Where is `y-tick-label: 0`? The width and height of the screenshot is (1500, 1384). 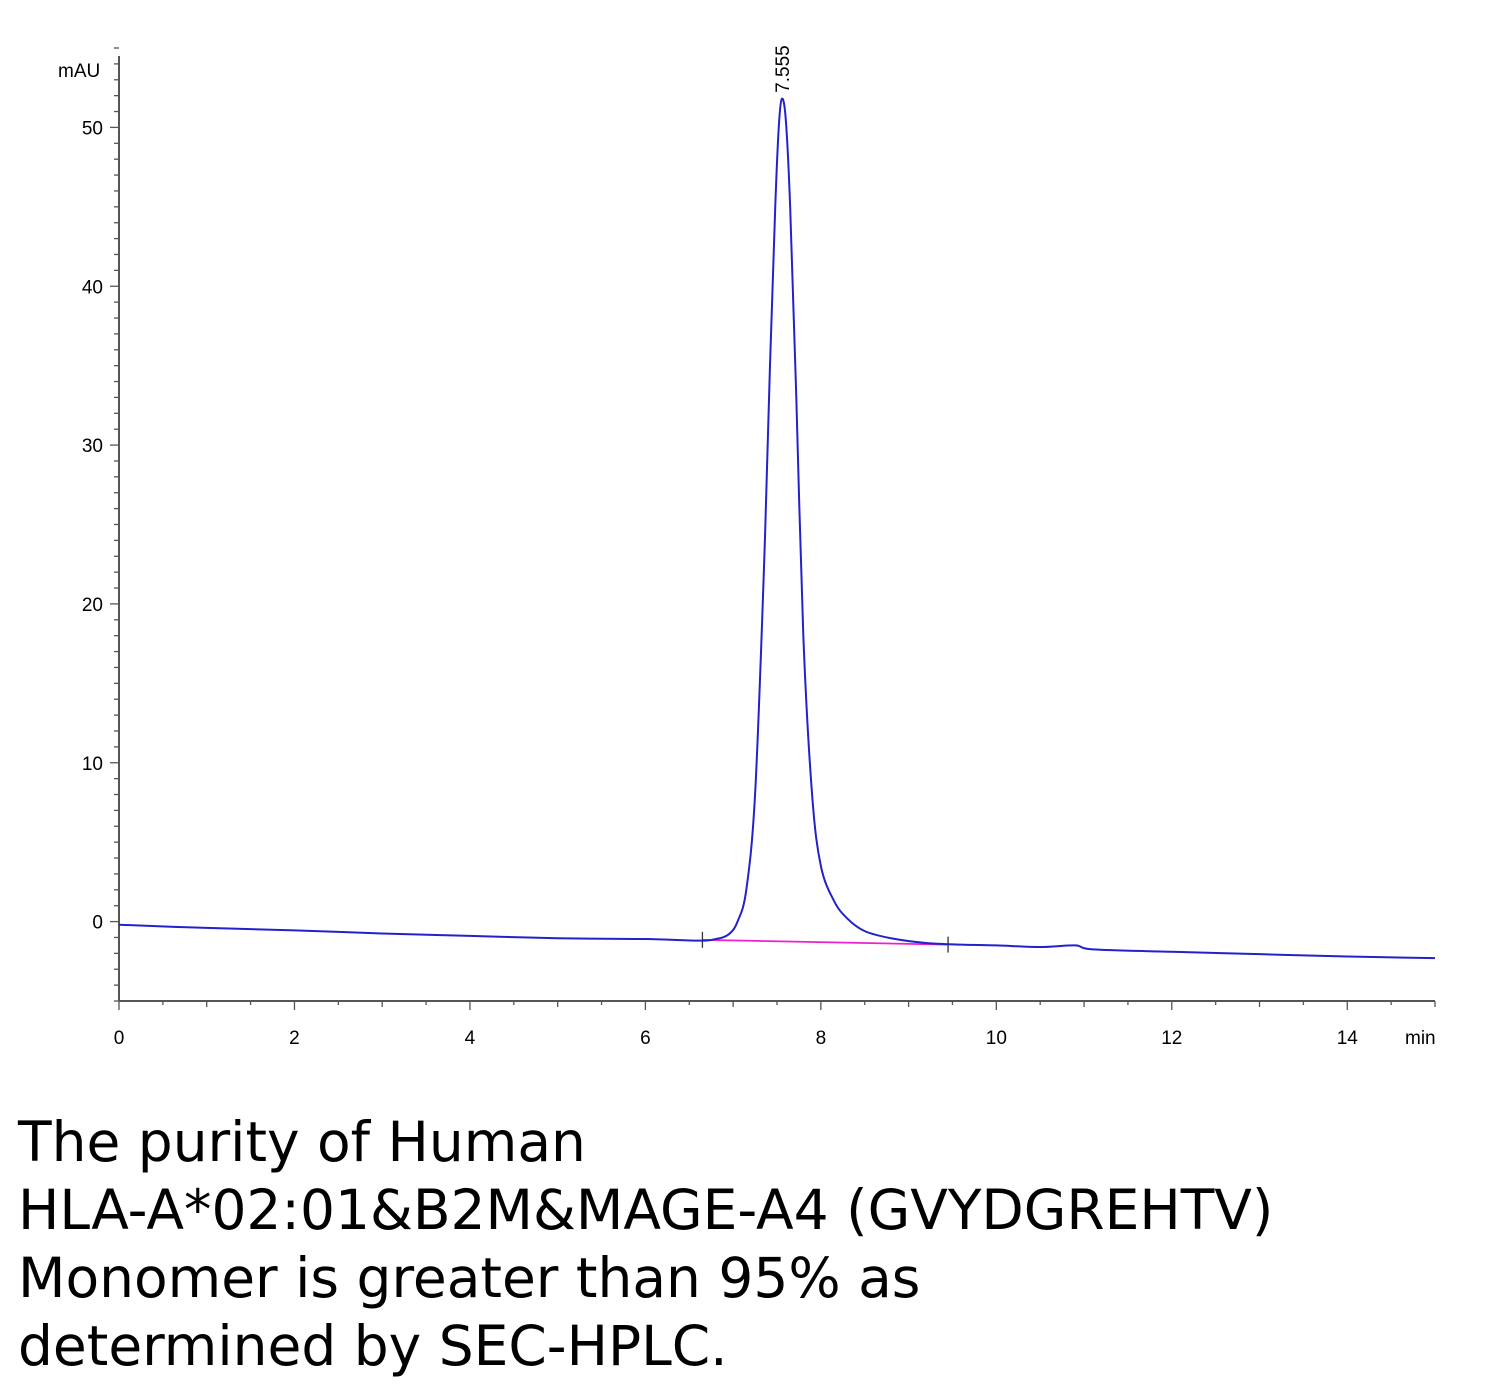 y-tick-label: 0 is located at coordinates (97, 923).